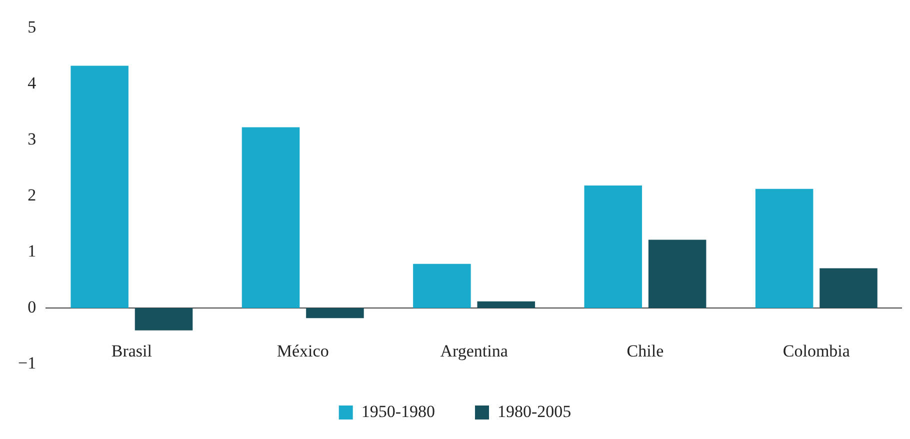  Describe the element at coordinates (32, 307) in the screenshot. I see `y-tick-label: 0` at that location.